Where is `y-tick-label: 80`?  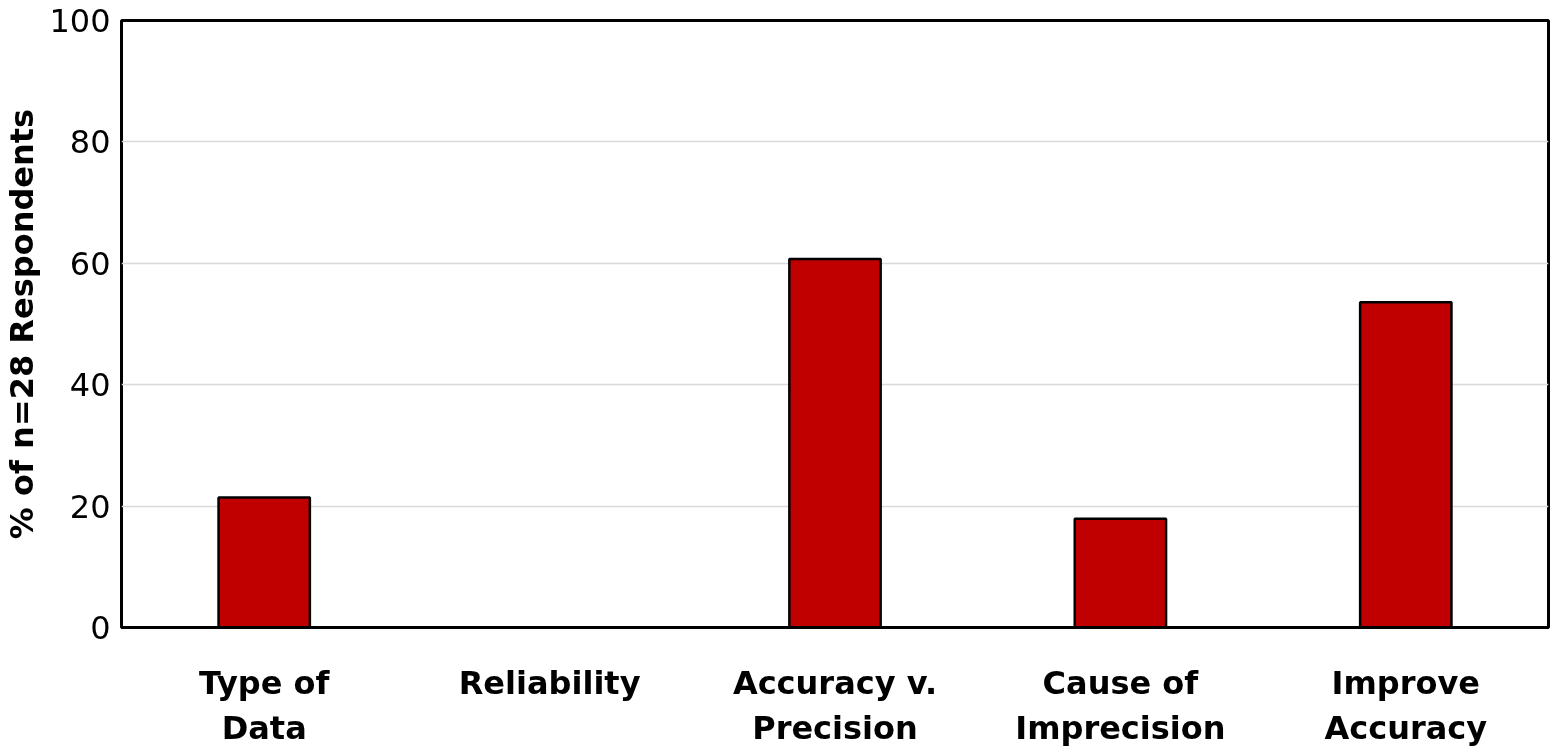 y-tick-label: 80 is located at coordinates (90, 142).